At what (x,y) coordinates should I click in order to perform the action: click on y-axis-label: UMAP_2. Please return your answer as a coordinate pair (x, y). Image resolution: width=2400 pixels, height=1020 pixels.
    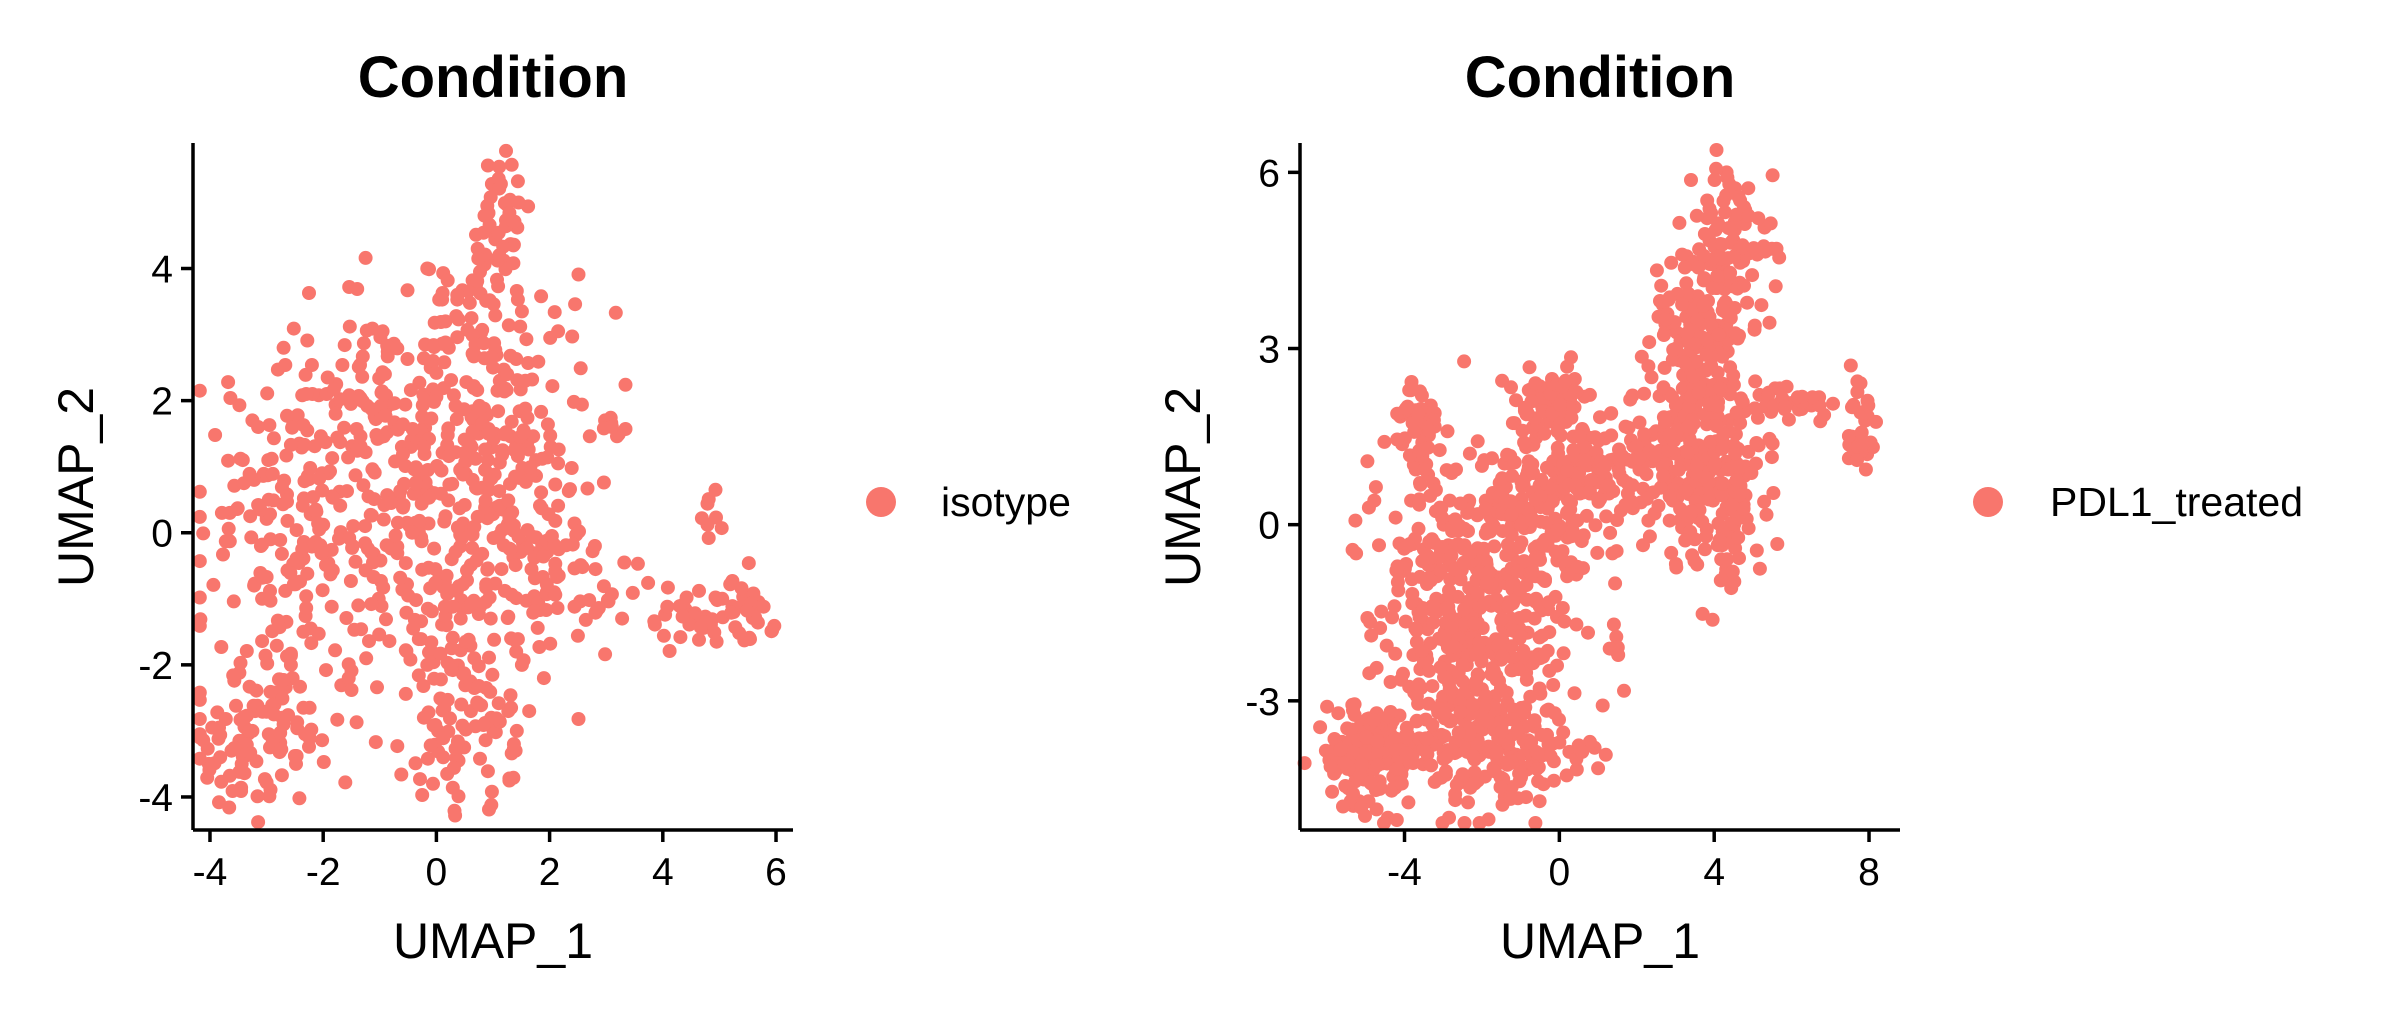
    Looking at the image, I should click on (76, 487).